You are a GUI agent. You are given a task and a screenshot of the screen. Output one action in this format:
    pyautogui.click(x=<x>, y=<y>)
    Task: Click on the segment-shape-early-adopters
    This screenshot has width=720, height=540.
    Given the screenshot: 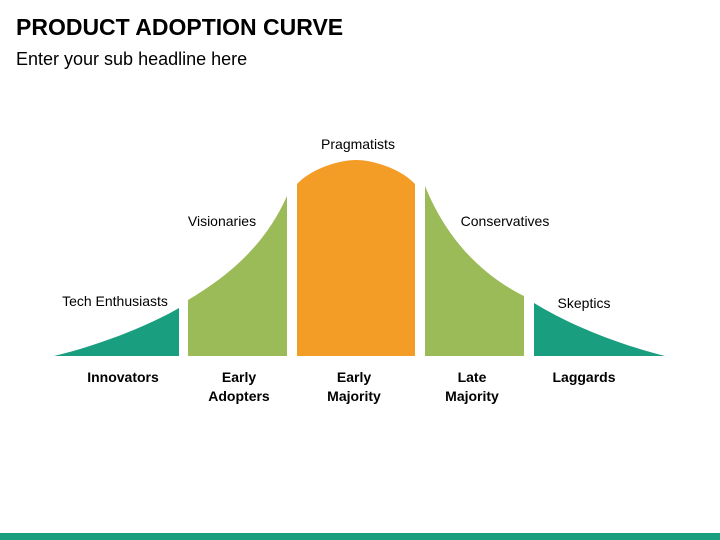 What is the action you would take?
    pyautogui.click(x=237, y=276)
    